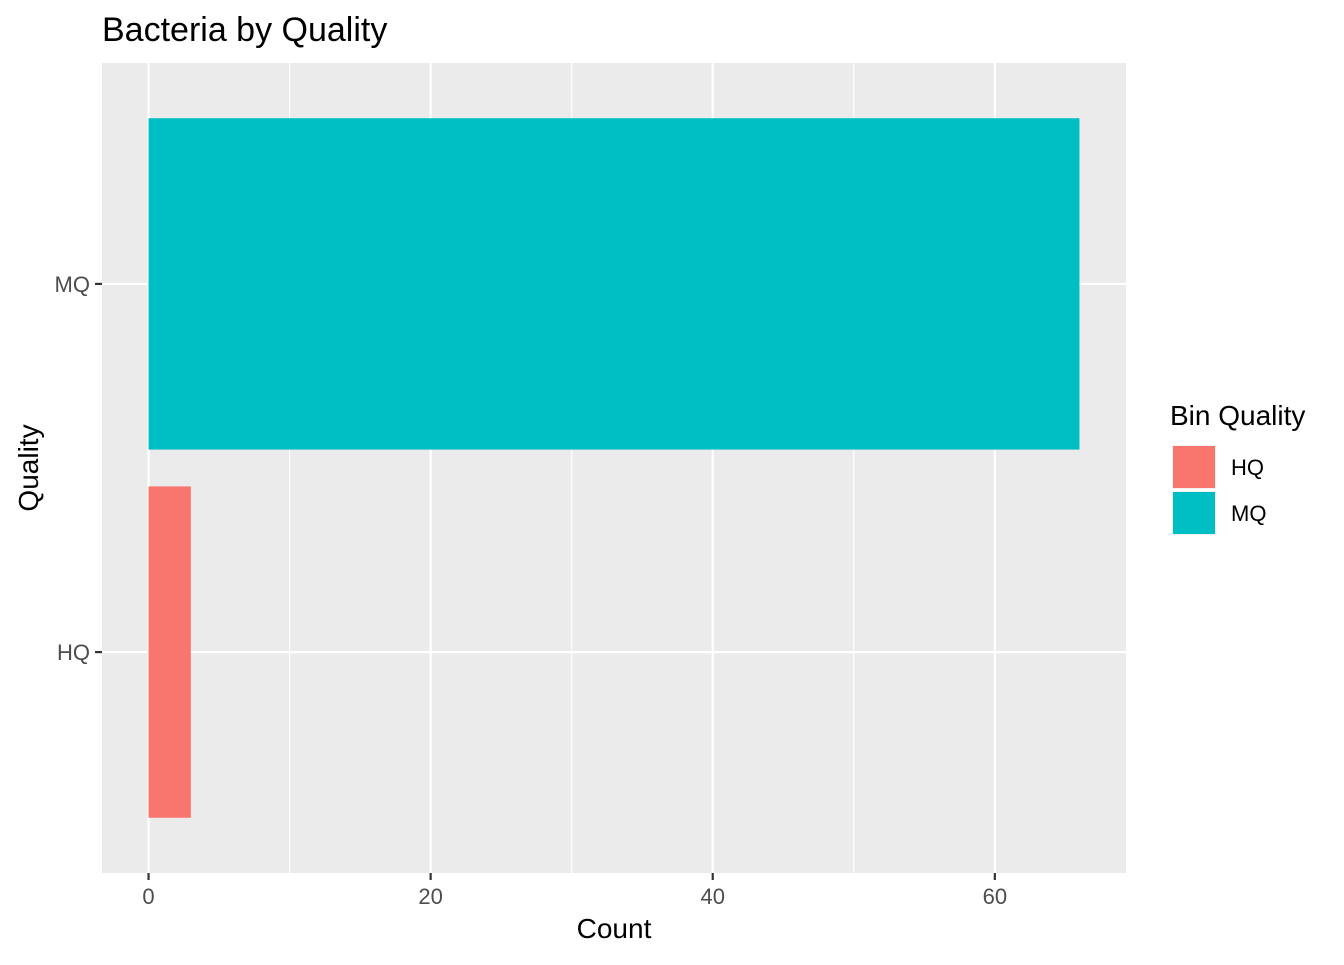  What do you see at coordinates (430, 896) in the screenshot?
I see `x-tick-label: 20` at bounding box center [430, 896].